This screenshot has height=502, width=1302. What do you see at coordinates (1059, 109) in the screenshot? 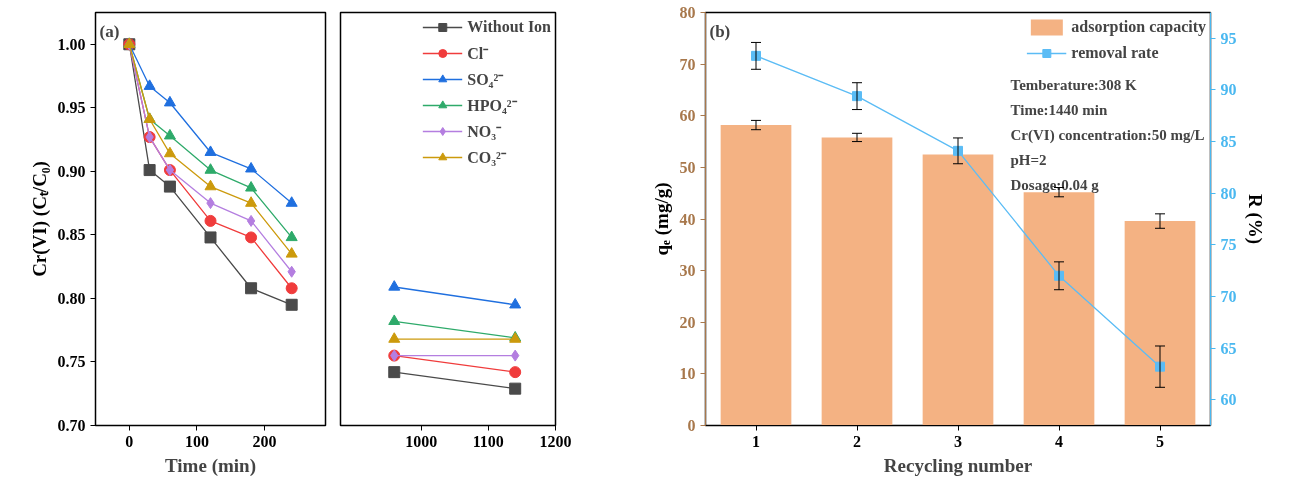
I see `annotation: Time:1440 min` at bounding box center [1059, 109].